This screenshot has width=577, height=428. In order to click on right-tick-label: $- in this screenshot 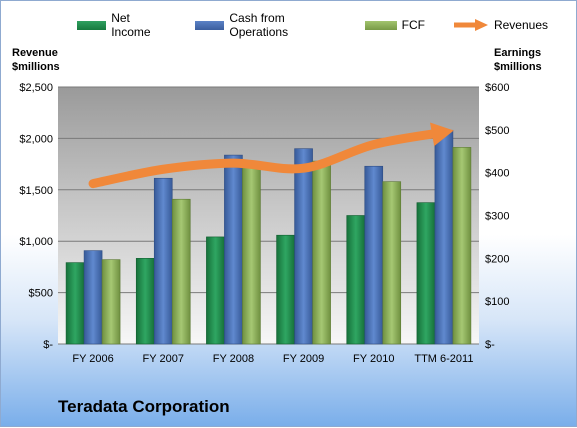, I will do `click(490, 345)`.